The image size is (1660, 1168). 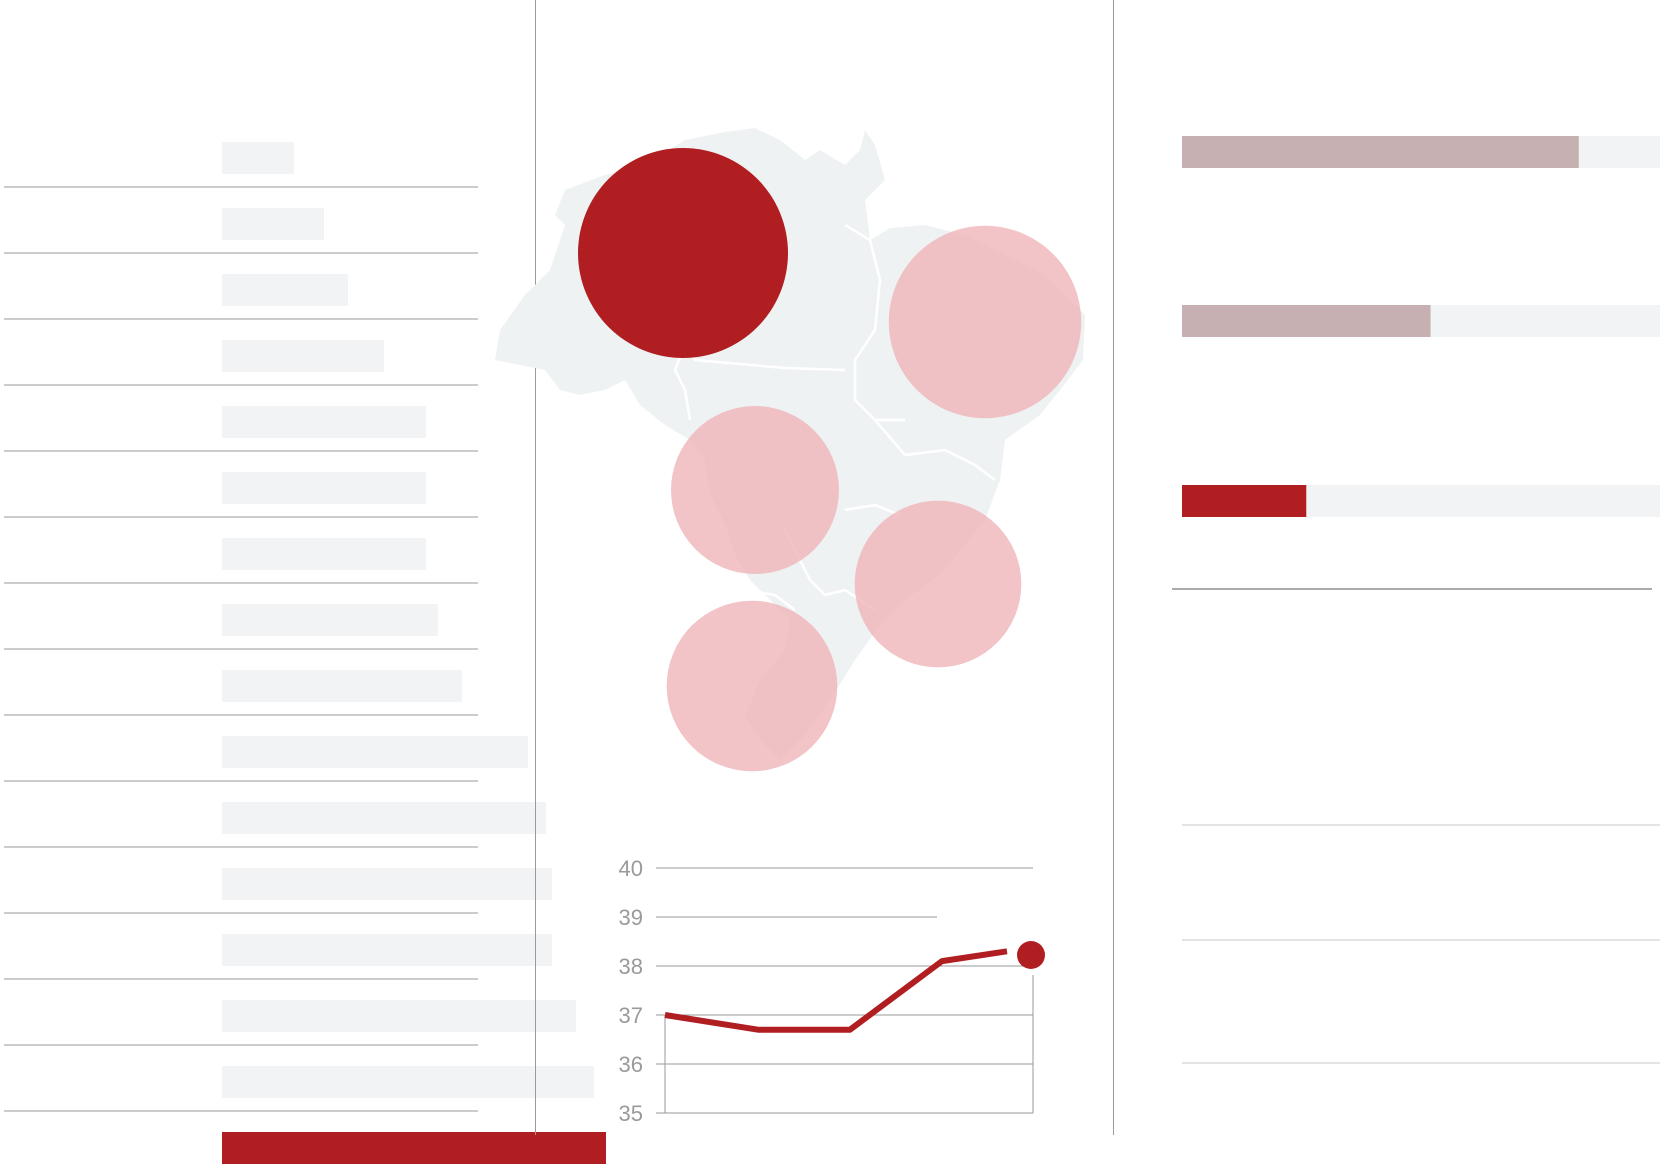 I want to click on divider-left, so click(x=535, y=567).